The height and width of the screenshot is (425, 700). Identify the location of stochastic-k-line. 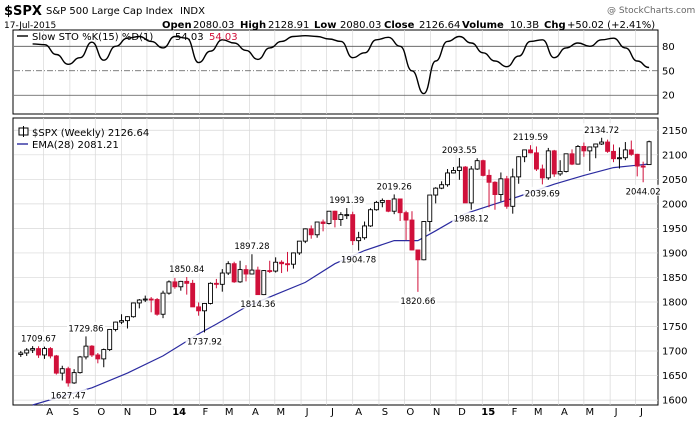
(341, 64).